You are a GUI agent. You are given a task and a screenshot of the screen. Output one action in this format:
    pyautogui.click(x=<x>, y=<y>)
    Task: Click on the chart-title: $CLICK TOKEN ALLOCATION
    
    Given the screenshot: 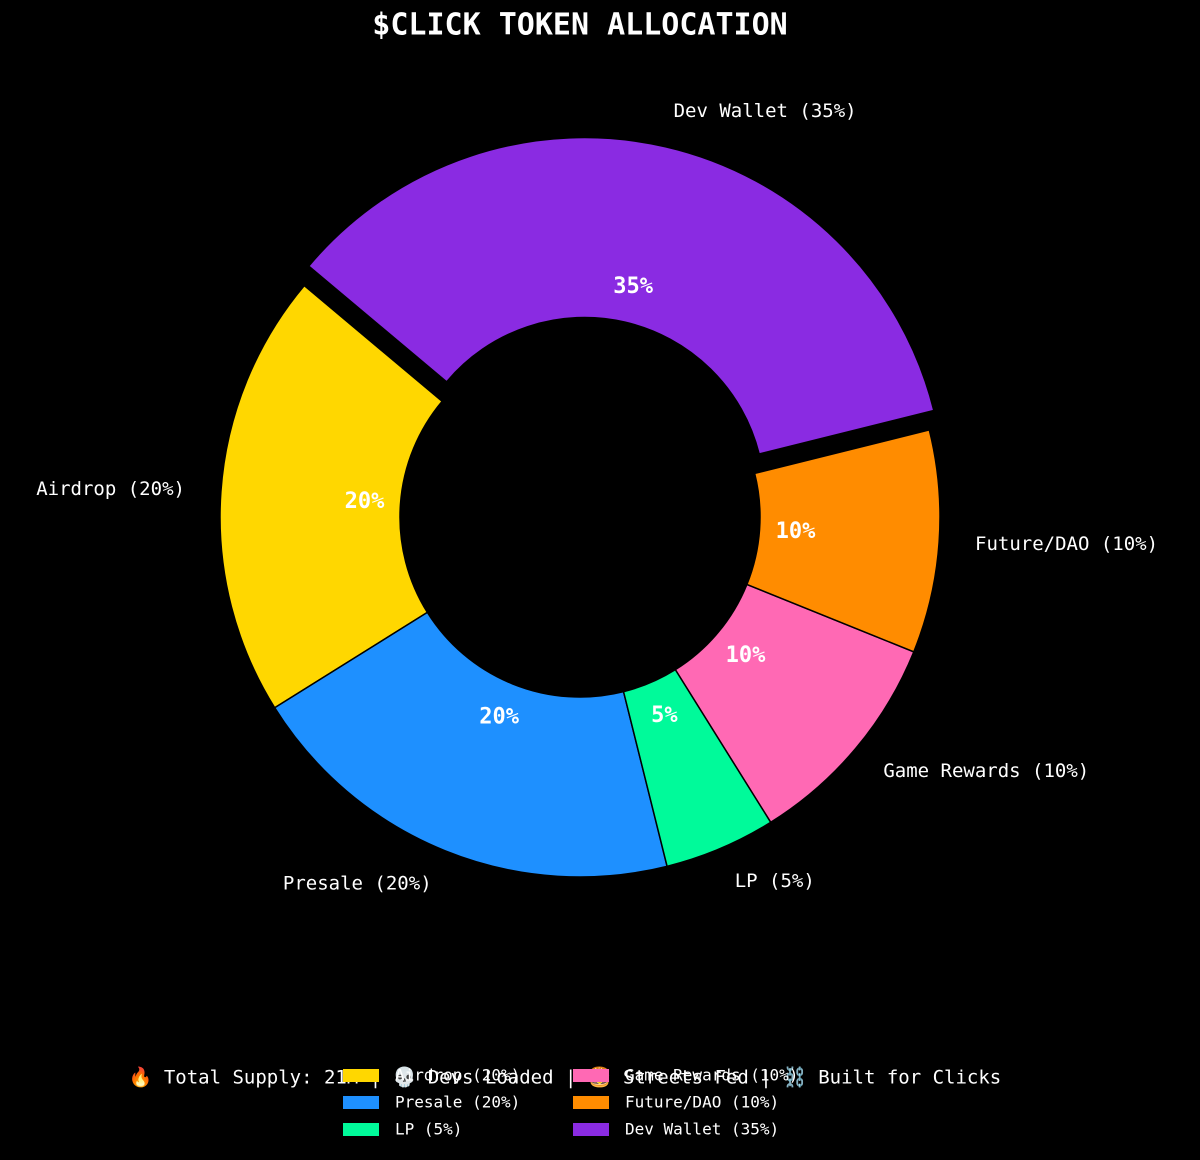 What is the action you would take?
    pyautogui.click(x=579, y=25)
    